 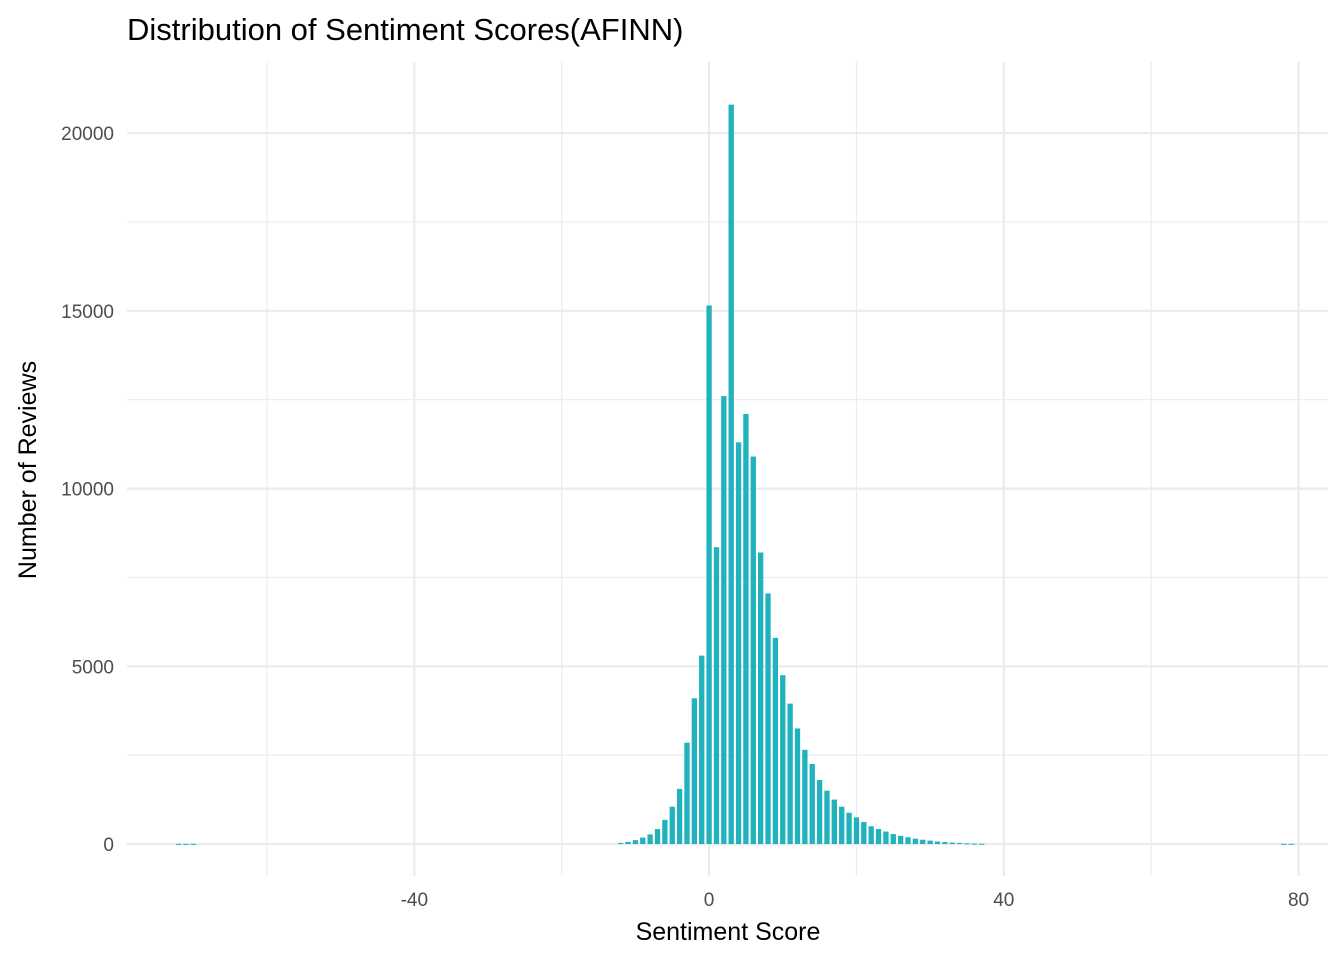 I want to click on x-tick-label: 40, so click(x=1003, y=900).